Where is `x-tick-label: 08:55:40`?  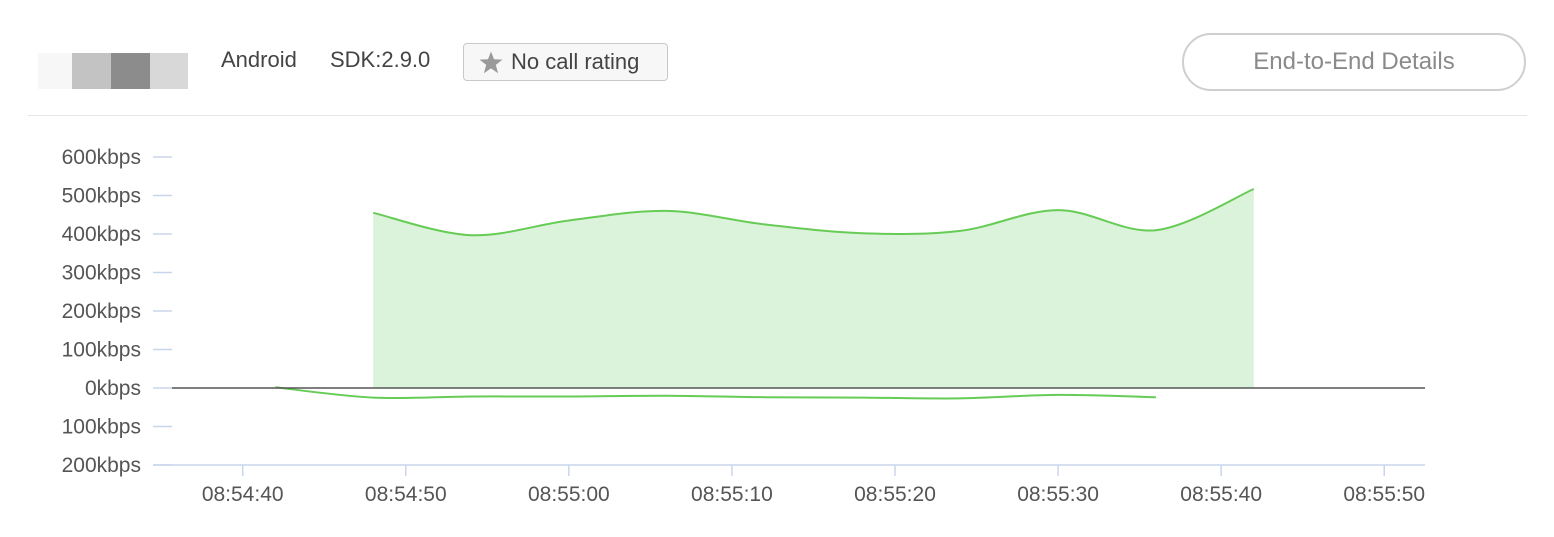
x-tick-label: 08:55:40 is located at coordinates (1221, 494).